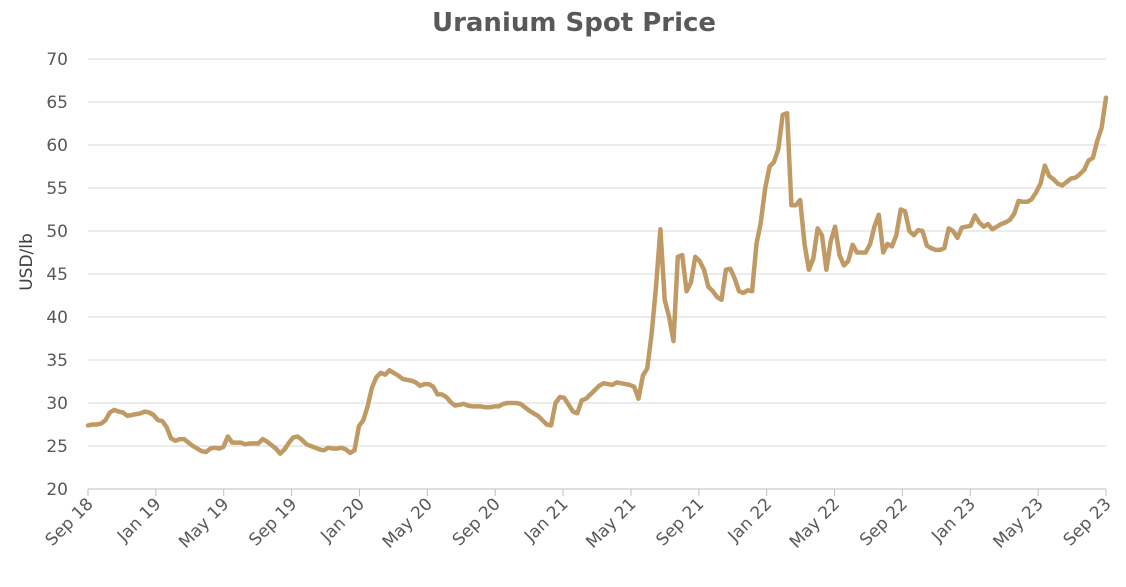  Describe the element at coordinates (750, 520) in the screenshot. I see `x-tick-label: Jan 22` at that location.